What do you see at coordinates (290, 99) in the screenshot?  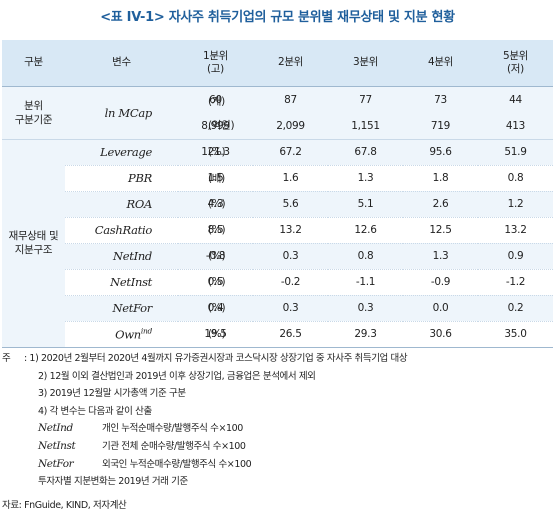 I see `cell: 87` at bounding box center [290, 99].